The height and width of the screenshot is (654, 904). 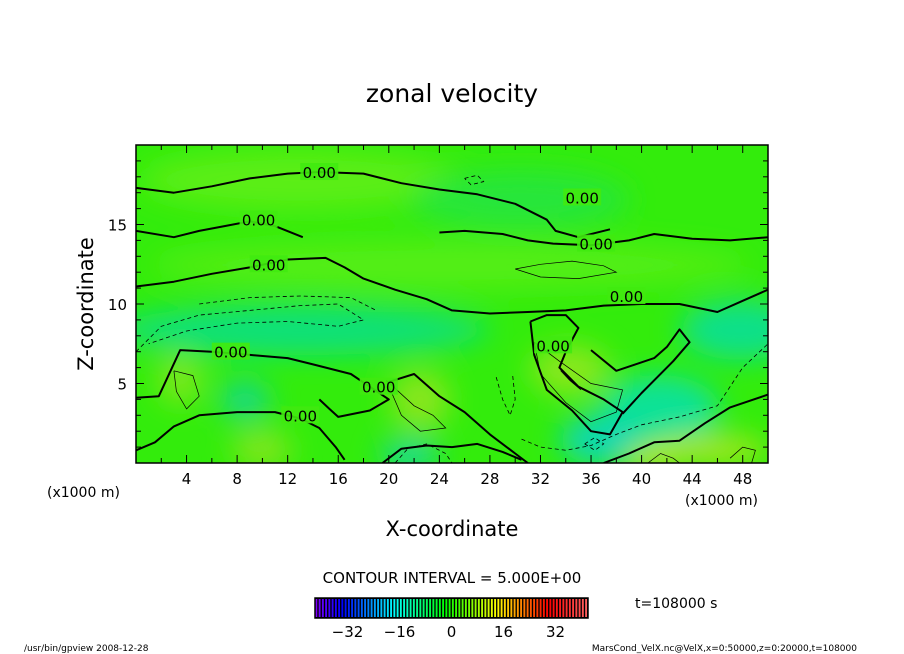 I want to click on colorbar-tick-labels: −32 −16 0 16 32, so click(x=448, y=632).